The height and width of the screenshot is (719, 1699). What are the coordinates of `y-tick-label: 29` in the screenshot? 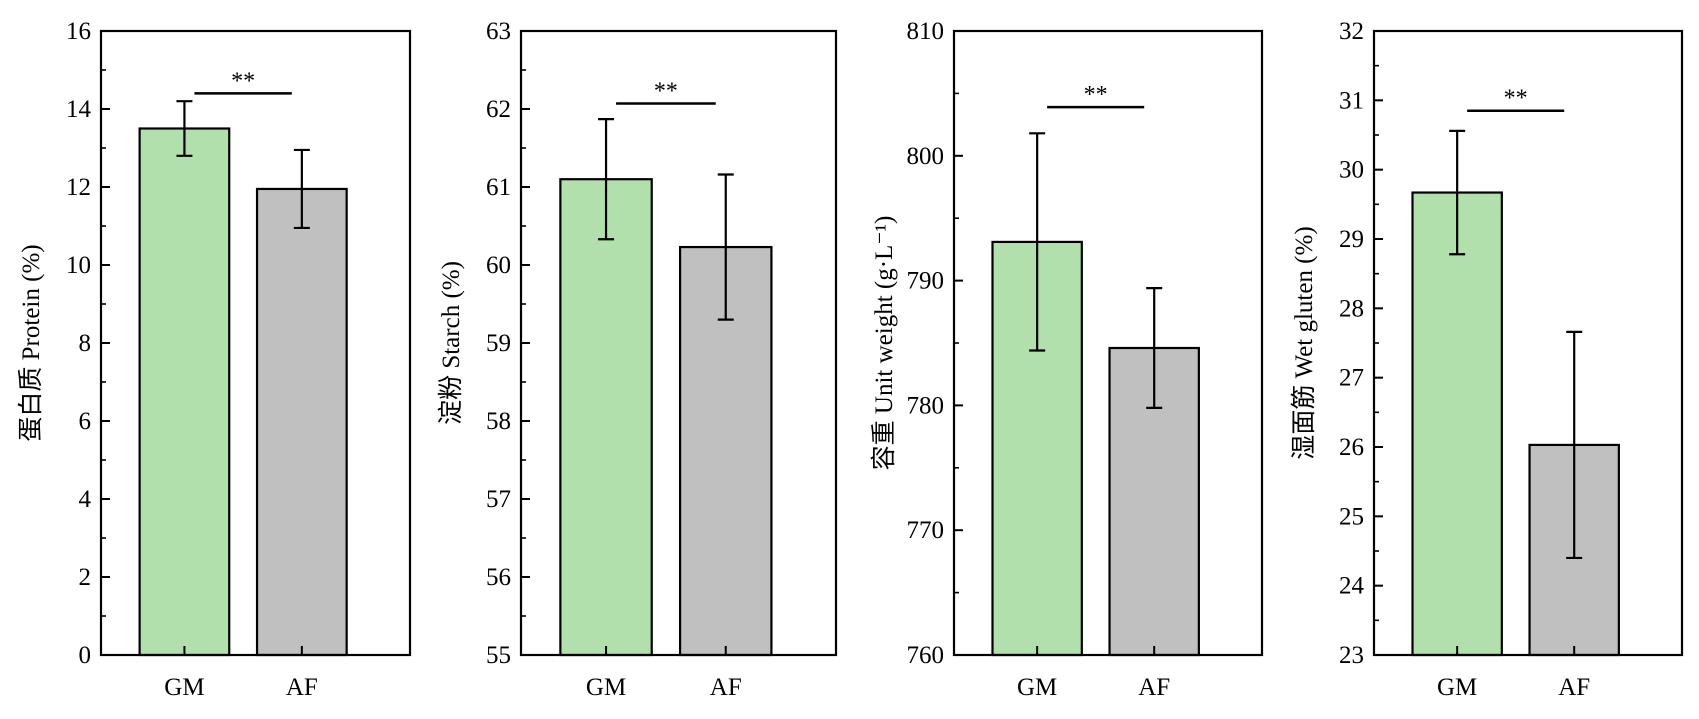 It's located at (1351, 239).